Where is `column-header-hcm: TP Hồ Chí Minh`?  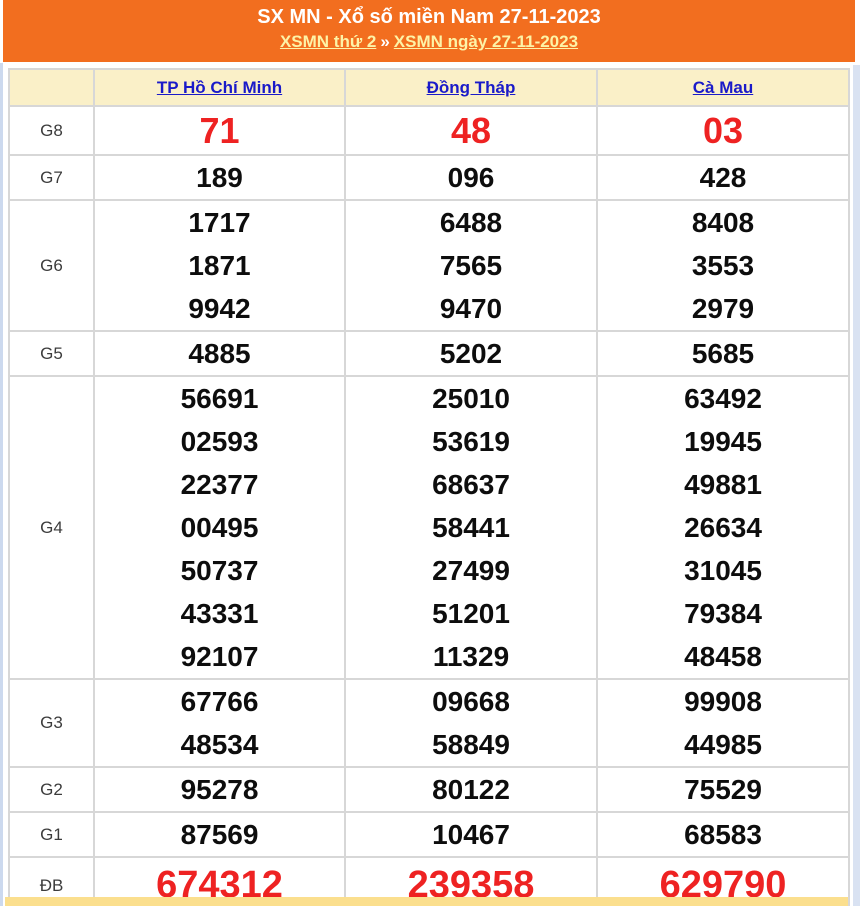 column-header-hcm: TP Hồ Chí Minh is located at coordinates (219, 87).